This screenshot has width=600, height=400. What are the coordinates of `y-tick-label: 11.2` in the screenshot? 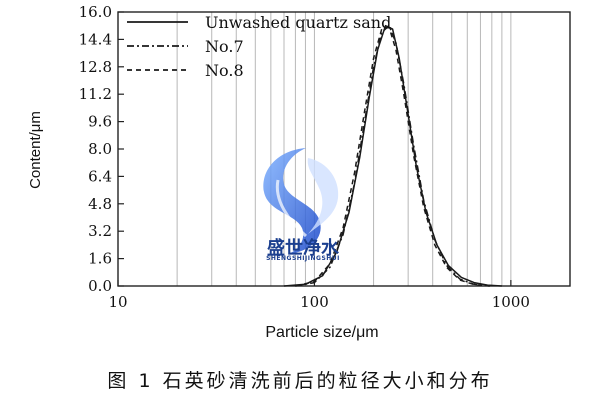 It's located at (95, 94).